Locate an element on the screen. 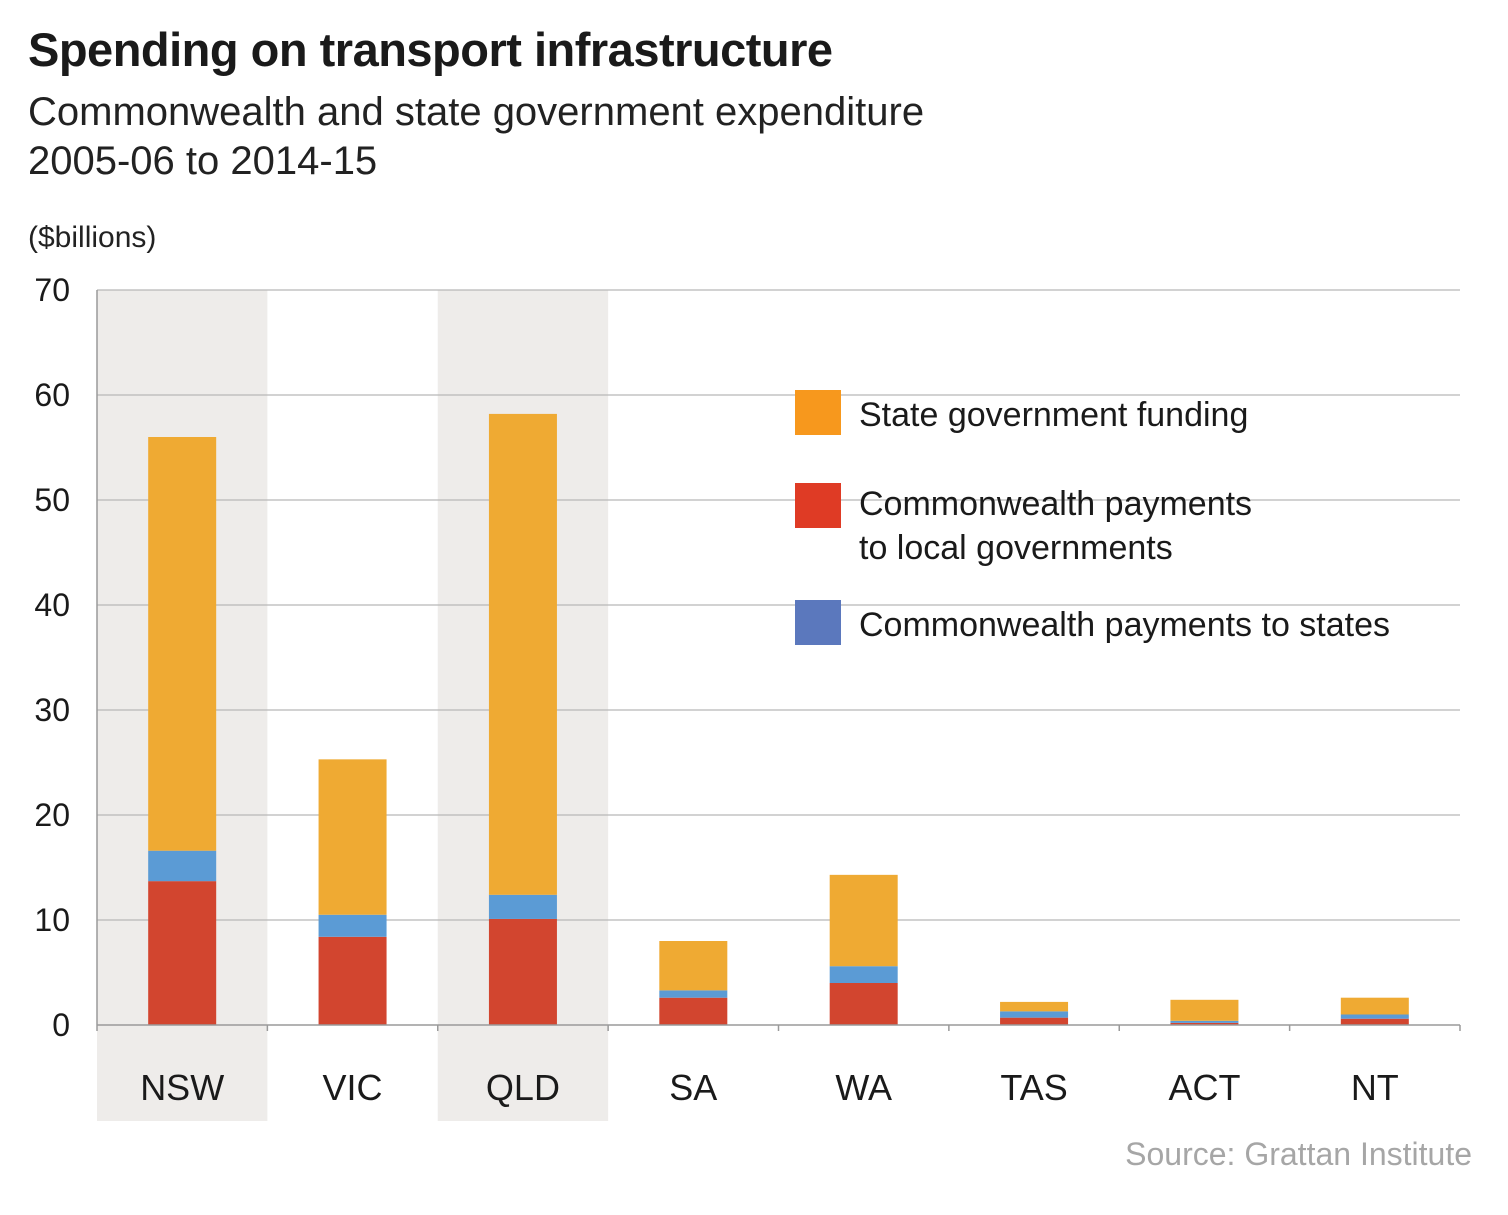  x-tick-label: NSW is located at coordinates (182, 1087).